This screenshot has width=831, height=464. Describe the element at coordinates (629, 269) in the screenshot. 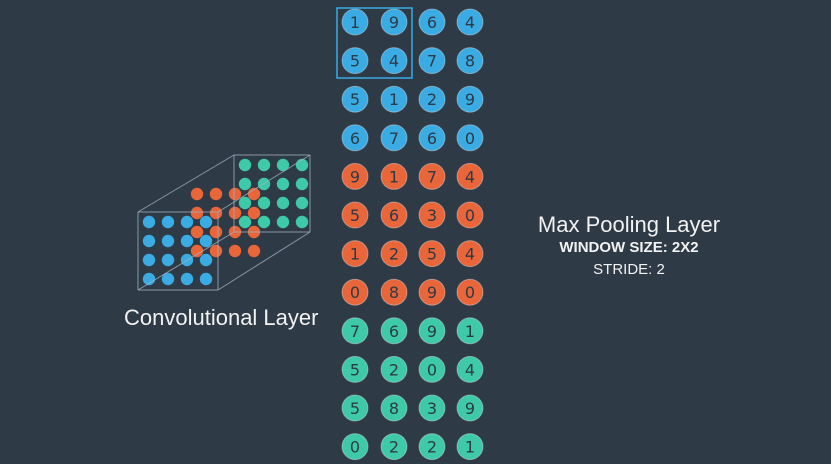

I see `stride-text: STRIDE: 2` at that location.